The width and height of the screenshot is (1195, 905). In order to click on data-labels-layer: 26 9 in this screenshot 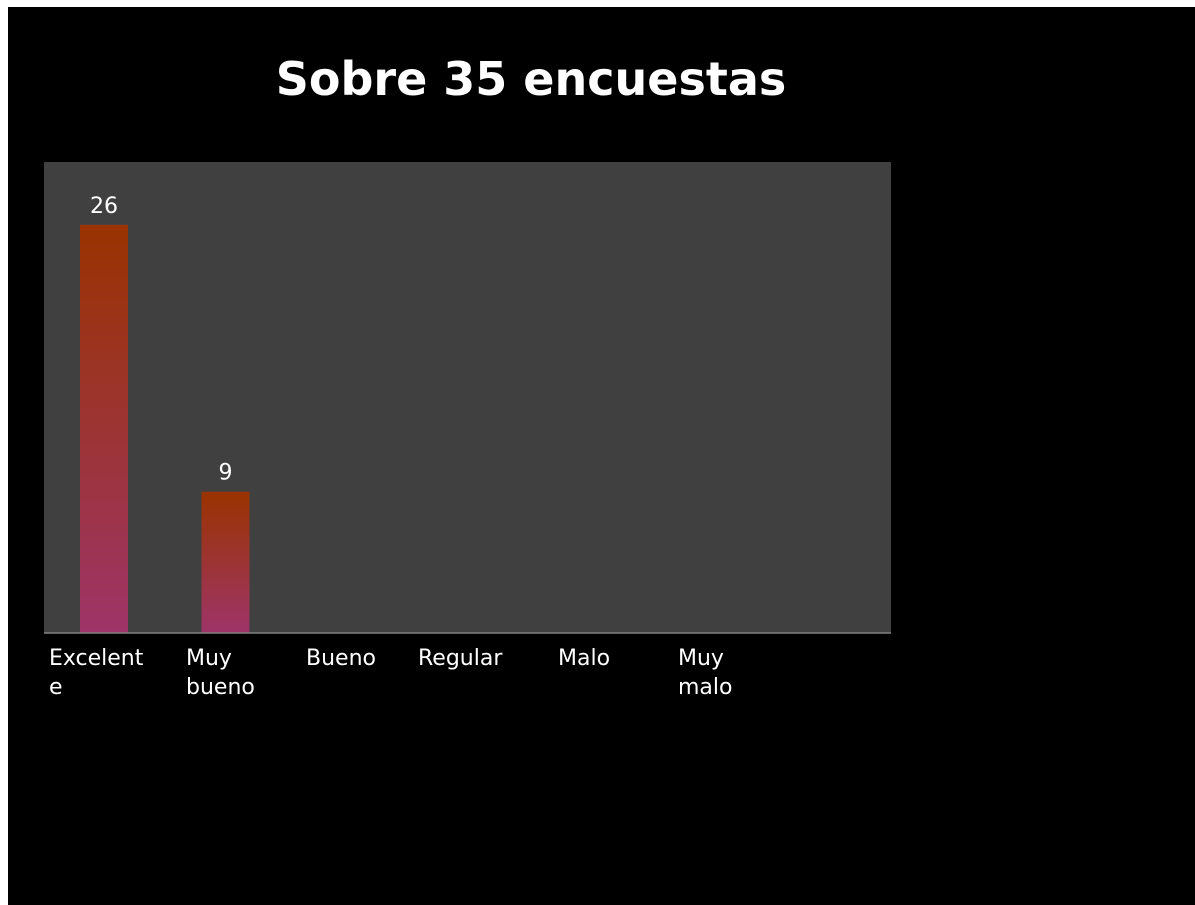, I will do `click(161, 340)`.